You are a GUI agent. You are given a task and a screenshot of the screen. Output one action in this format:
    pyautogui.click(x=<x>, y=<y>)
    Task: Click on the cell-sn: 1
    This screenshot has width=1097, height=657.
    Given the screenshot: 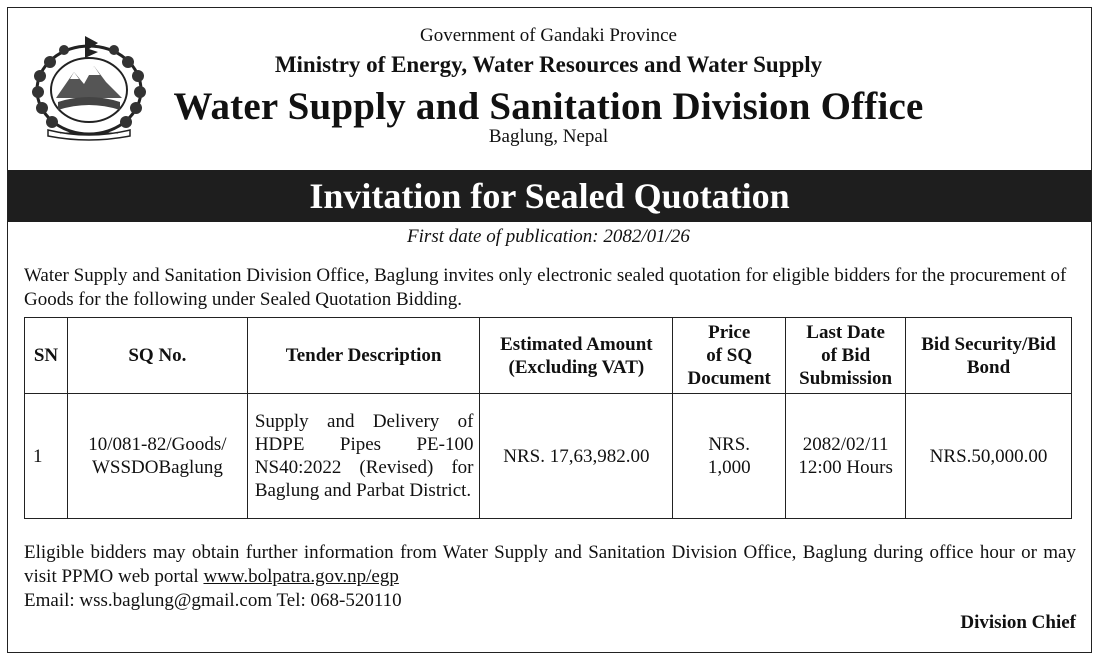 What is the action you would take?
    pyautogui.click(x=46, y=456)
    